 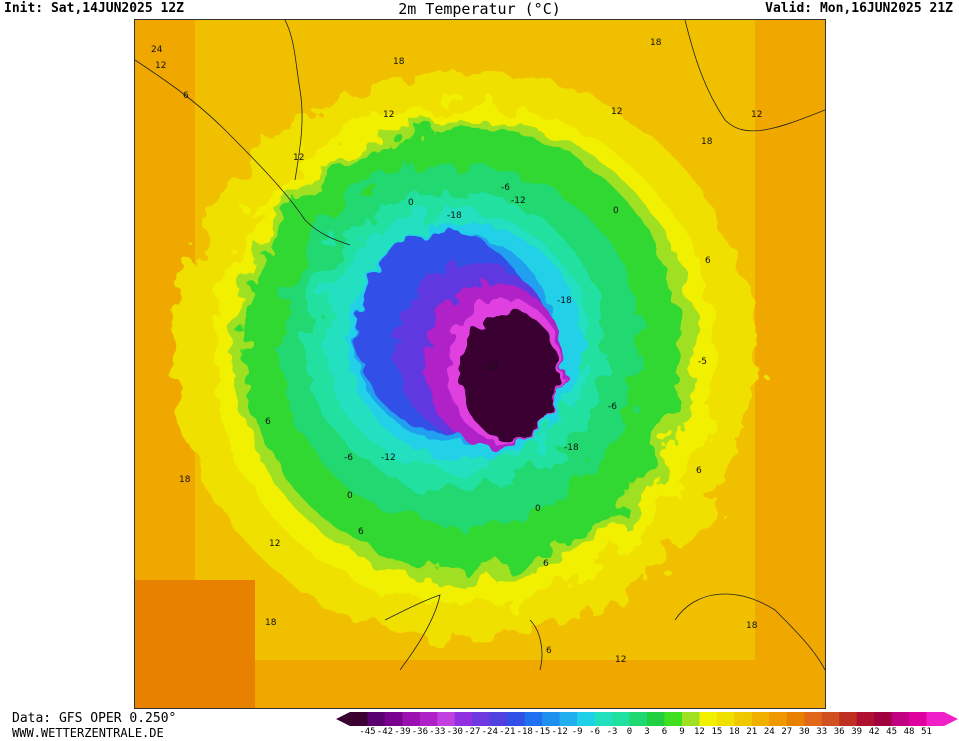 What do you see at coordinates (769, 732) in the screenshot?
I see `colorbar-tick-label: 24` at bounding box center [769, 732].